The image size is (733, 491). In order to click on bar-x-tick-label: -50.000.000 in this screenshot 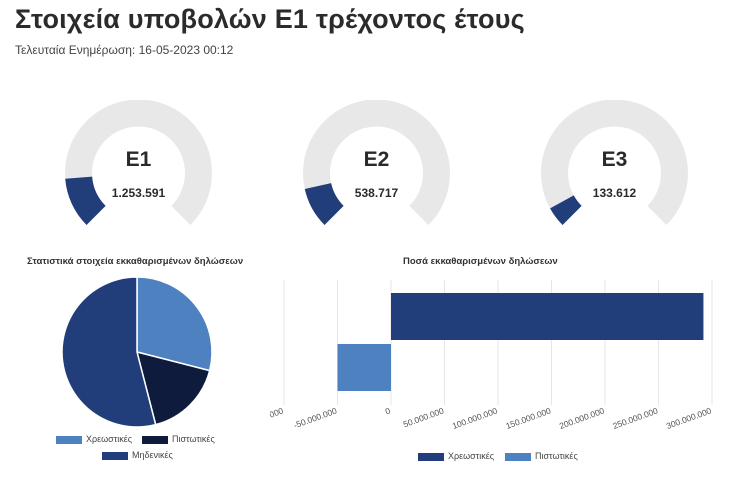, I will do `click(315, 417)`.